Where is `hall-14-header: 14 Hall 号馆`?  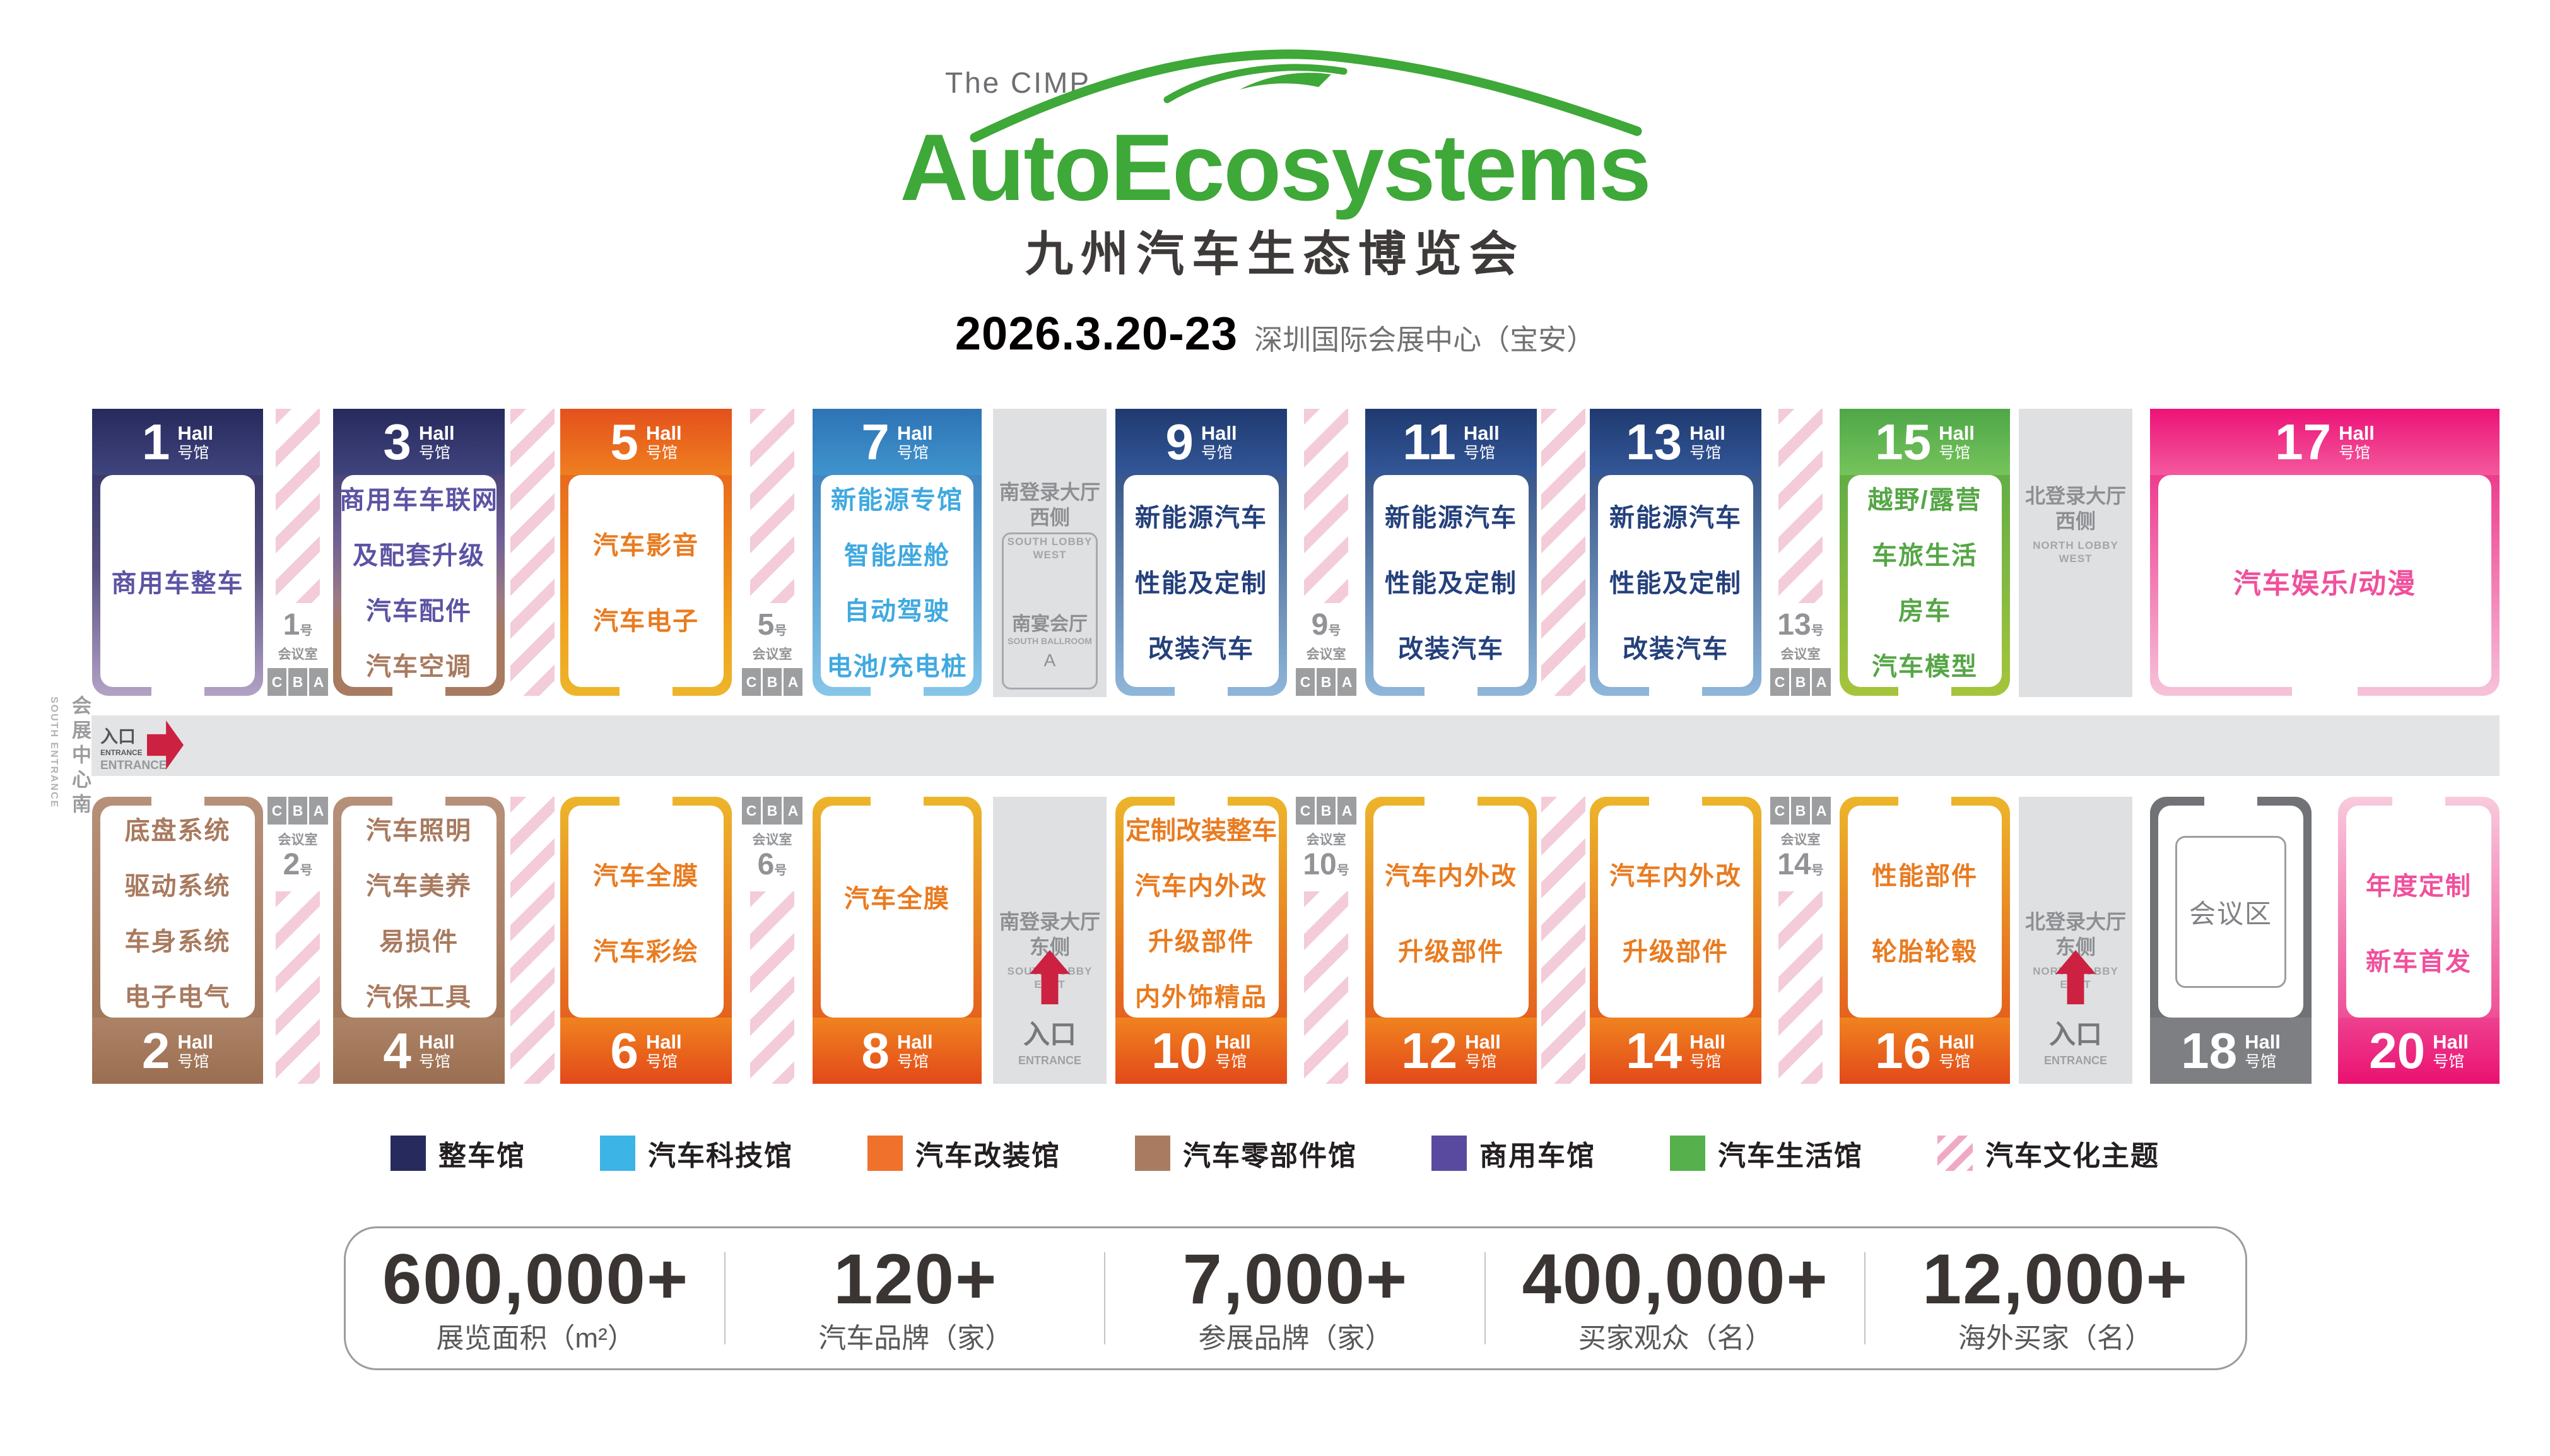
hall-14-header: 14 Hall 号馆 is located at coordinates (1675, 1051).